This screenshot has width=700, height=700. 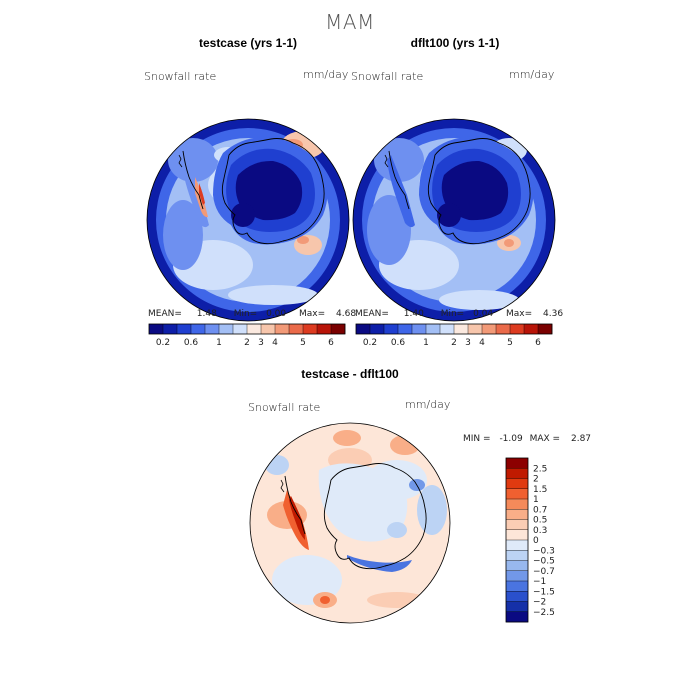 I want to click on panel-1-stats: MEAN= 1.48 Min= 0.00 Max= 4.68, so click(x=252, y=314).